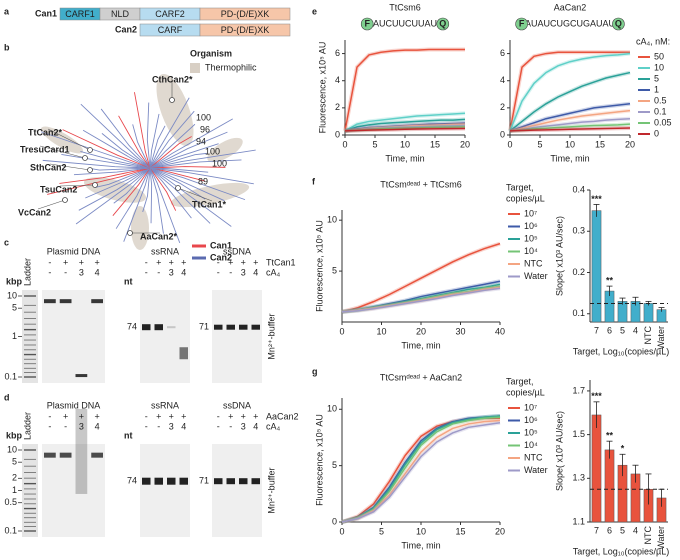  What do you see at coordinates (609, 330) in the screenshot?
I see `x-tick-label: 6` at bounding box center [609, 330].